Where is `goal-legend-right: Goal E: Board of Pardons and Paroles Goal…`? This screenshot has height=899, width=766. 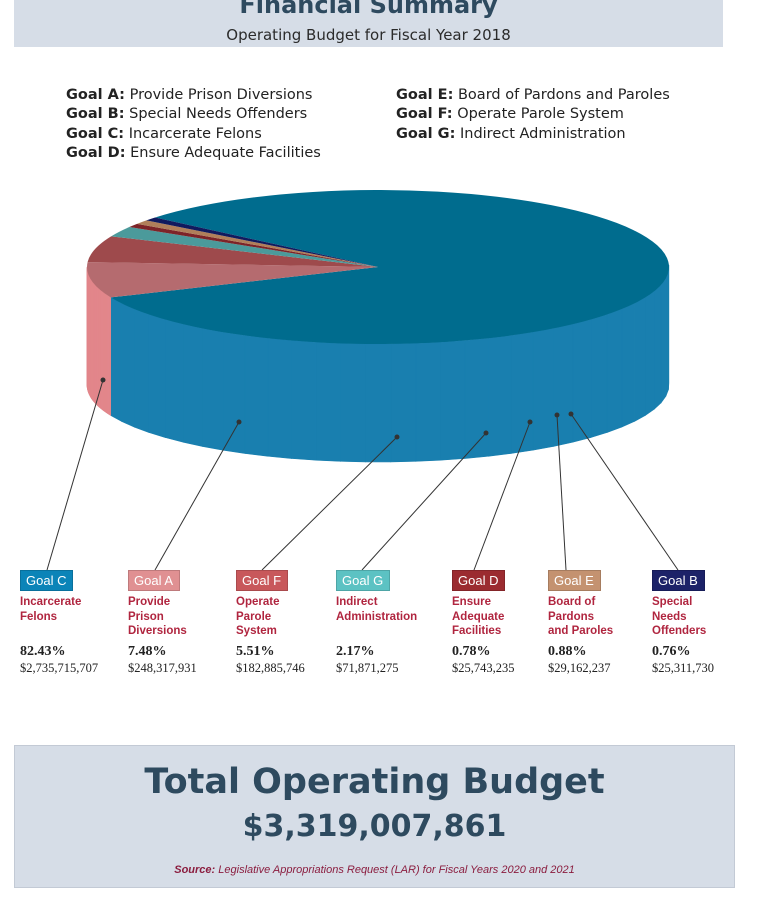 goal-legend-right: Goal E: Board of Pardons and Paroles Goal… is located at coordinates (533, 115).